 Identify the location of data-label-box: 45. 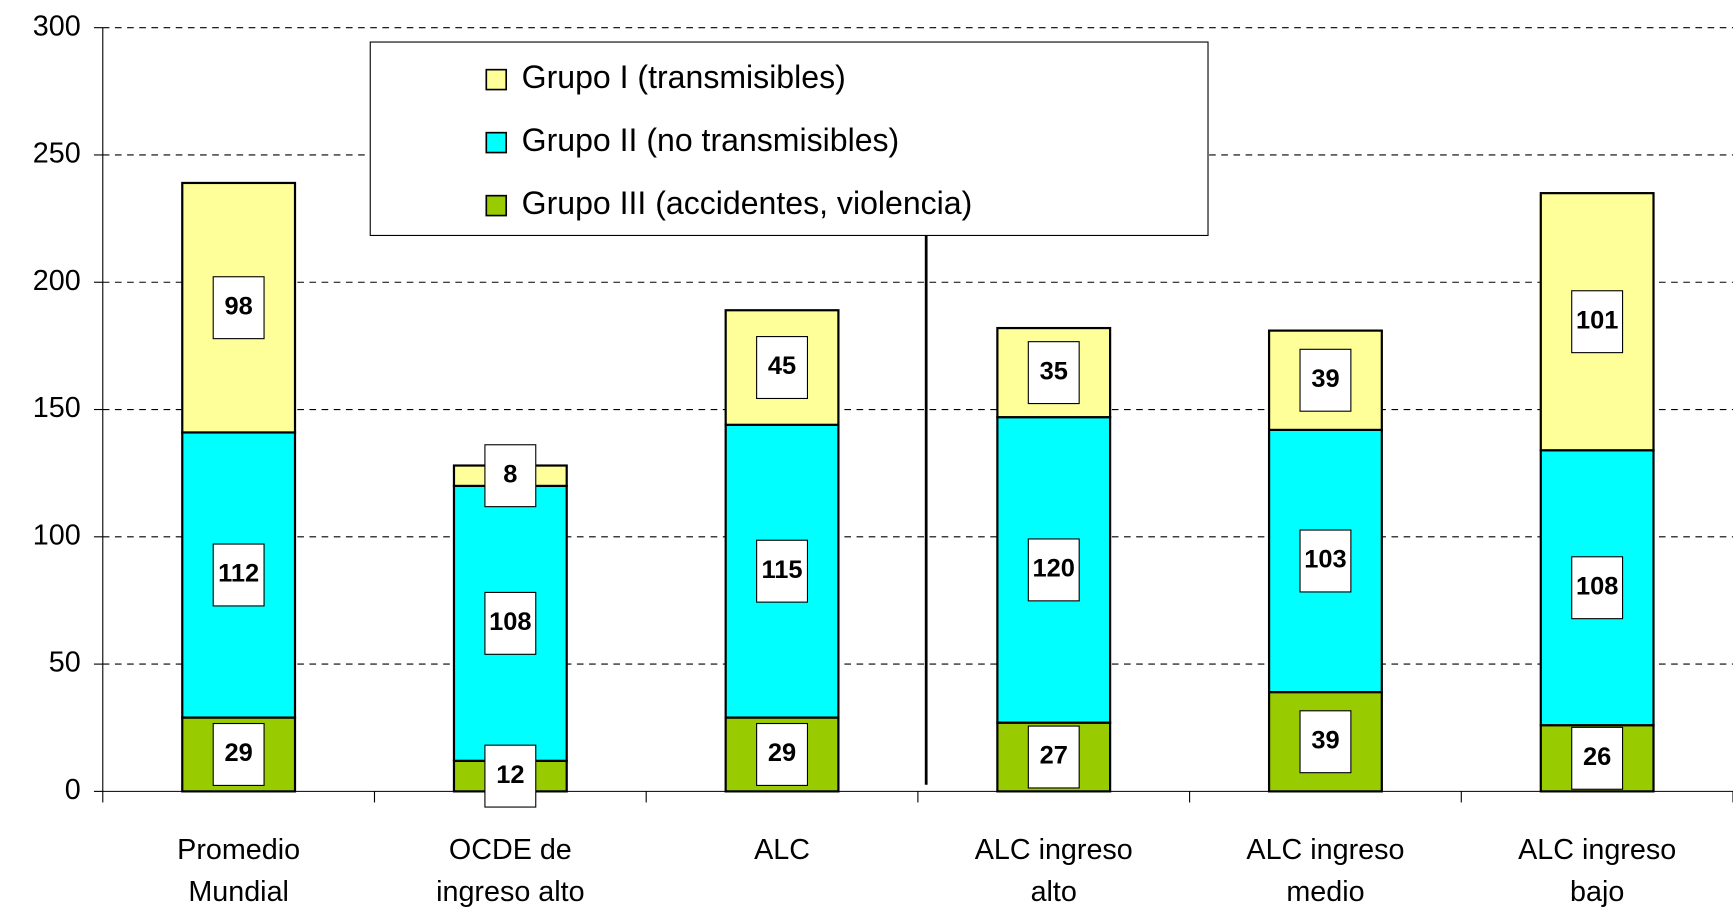
(782, 368).